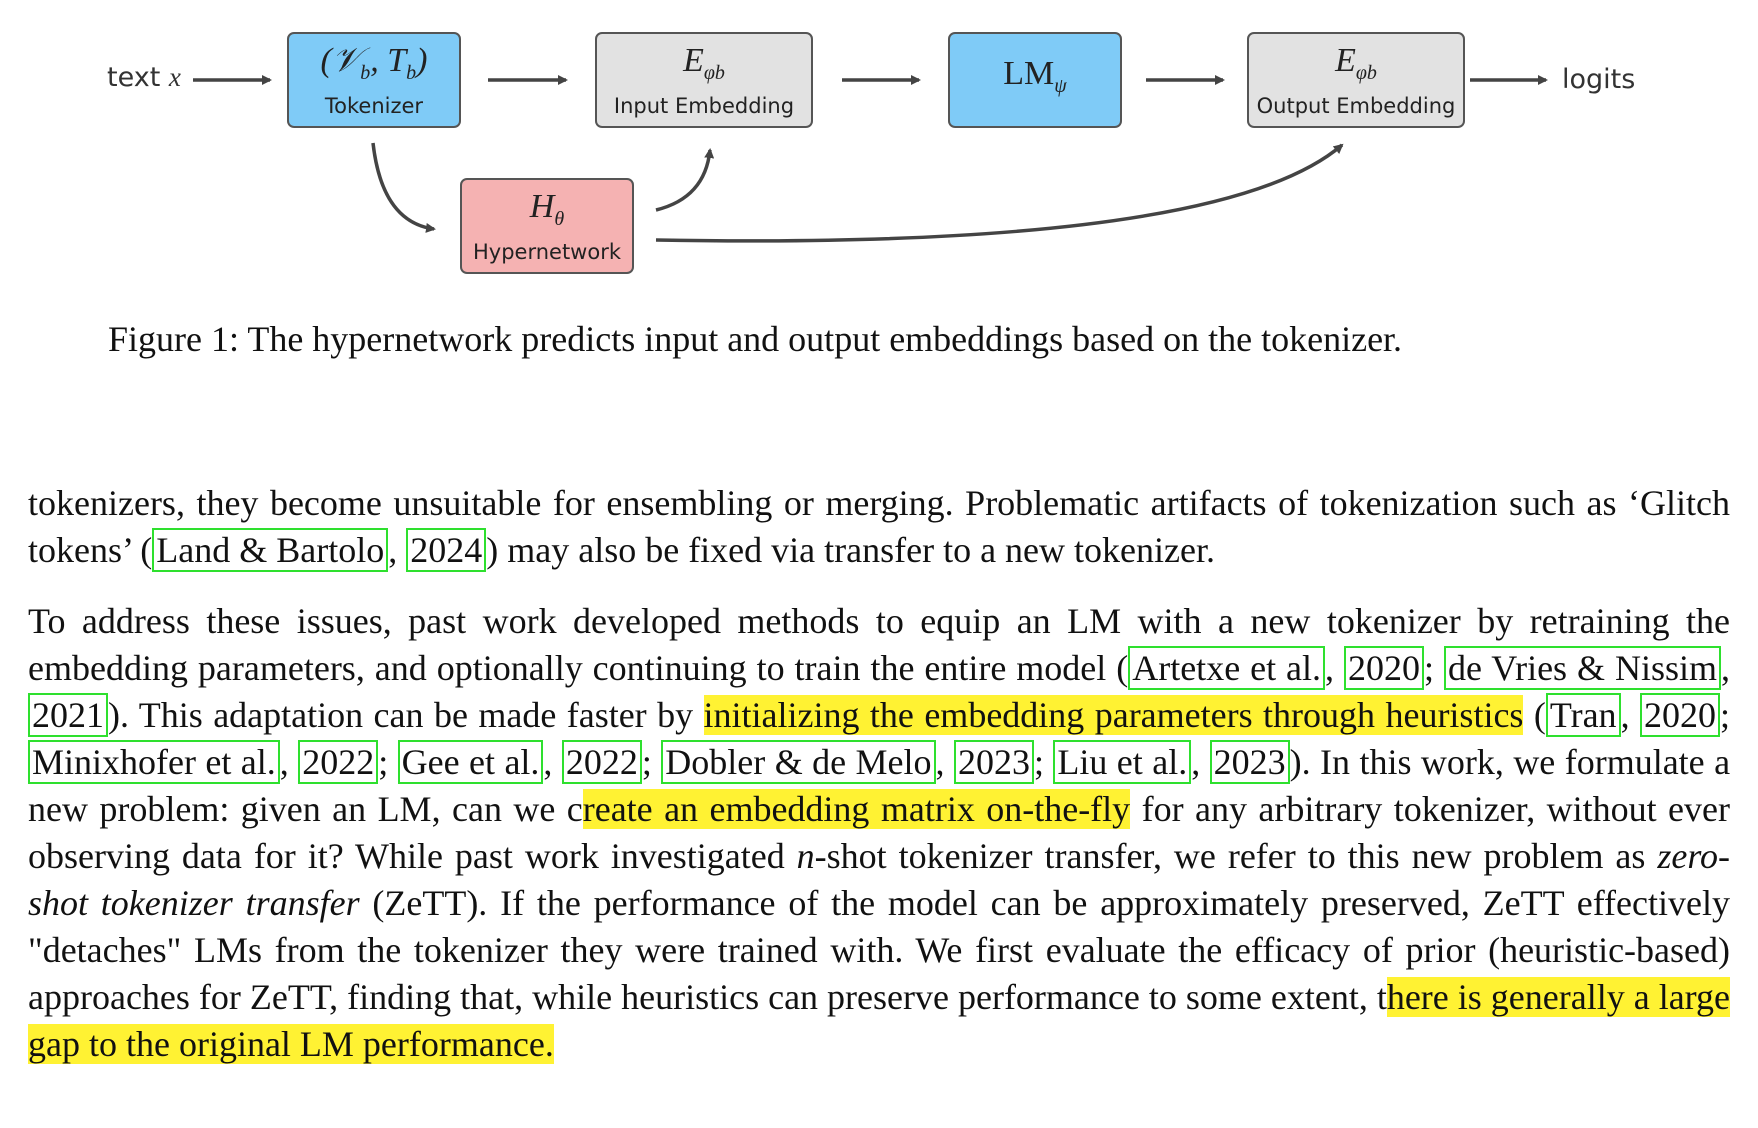 Image resolution: width=1758 pixels, height=1128 pixels. I want to click on citation-link: Land & Bartolo, so click(270, 550).